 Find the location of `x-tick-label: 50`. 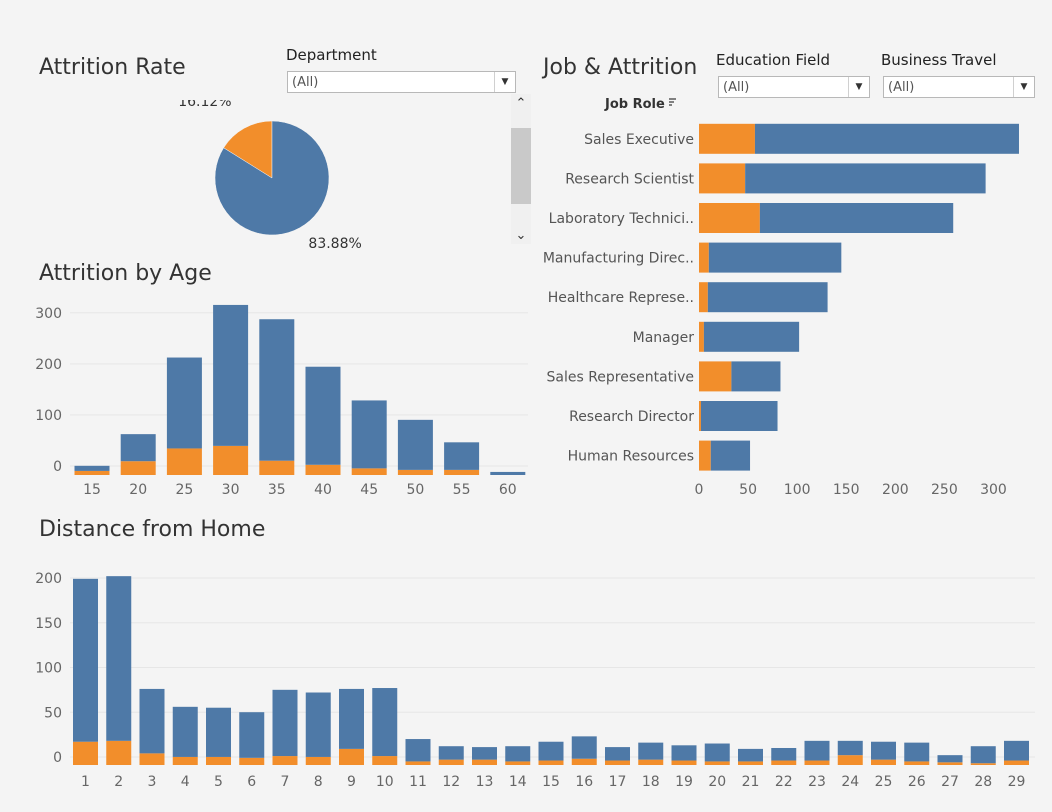

x-tick-label: 50 is located at coordinates (748, 490).